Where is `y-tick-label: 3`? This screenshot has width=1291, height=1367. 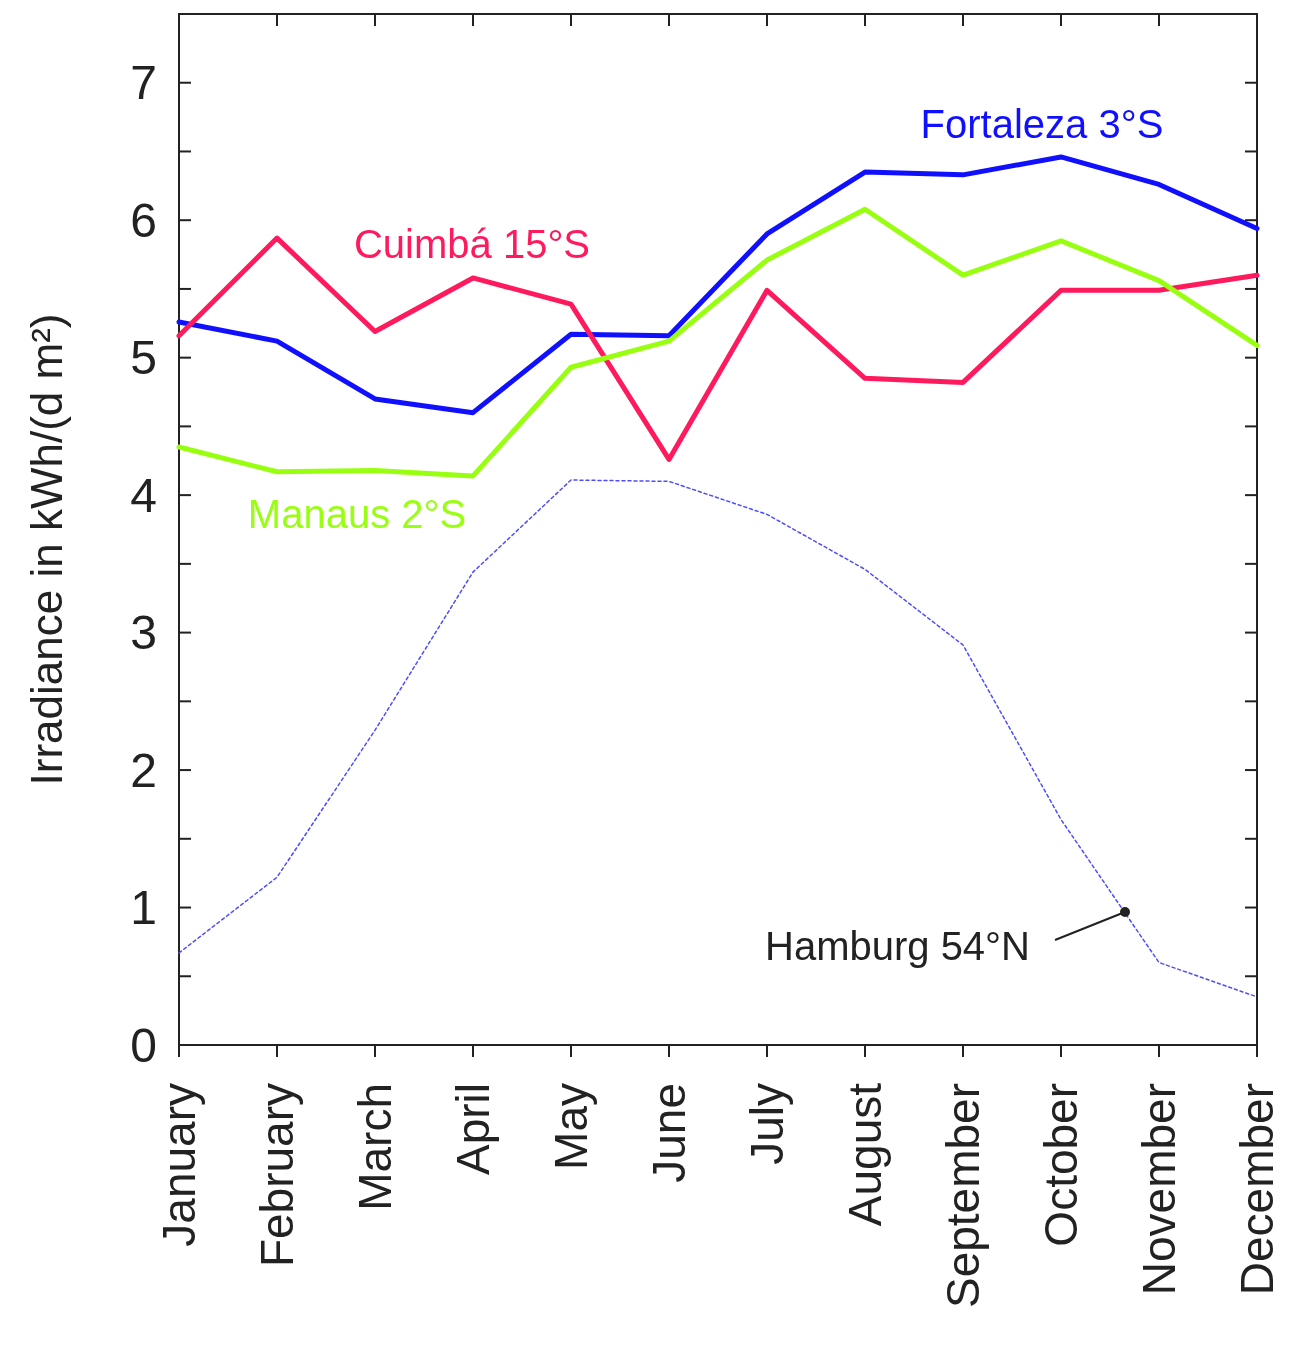
y-tick-label: 3 is located at coordinates (143, 633).